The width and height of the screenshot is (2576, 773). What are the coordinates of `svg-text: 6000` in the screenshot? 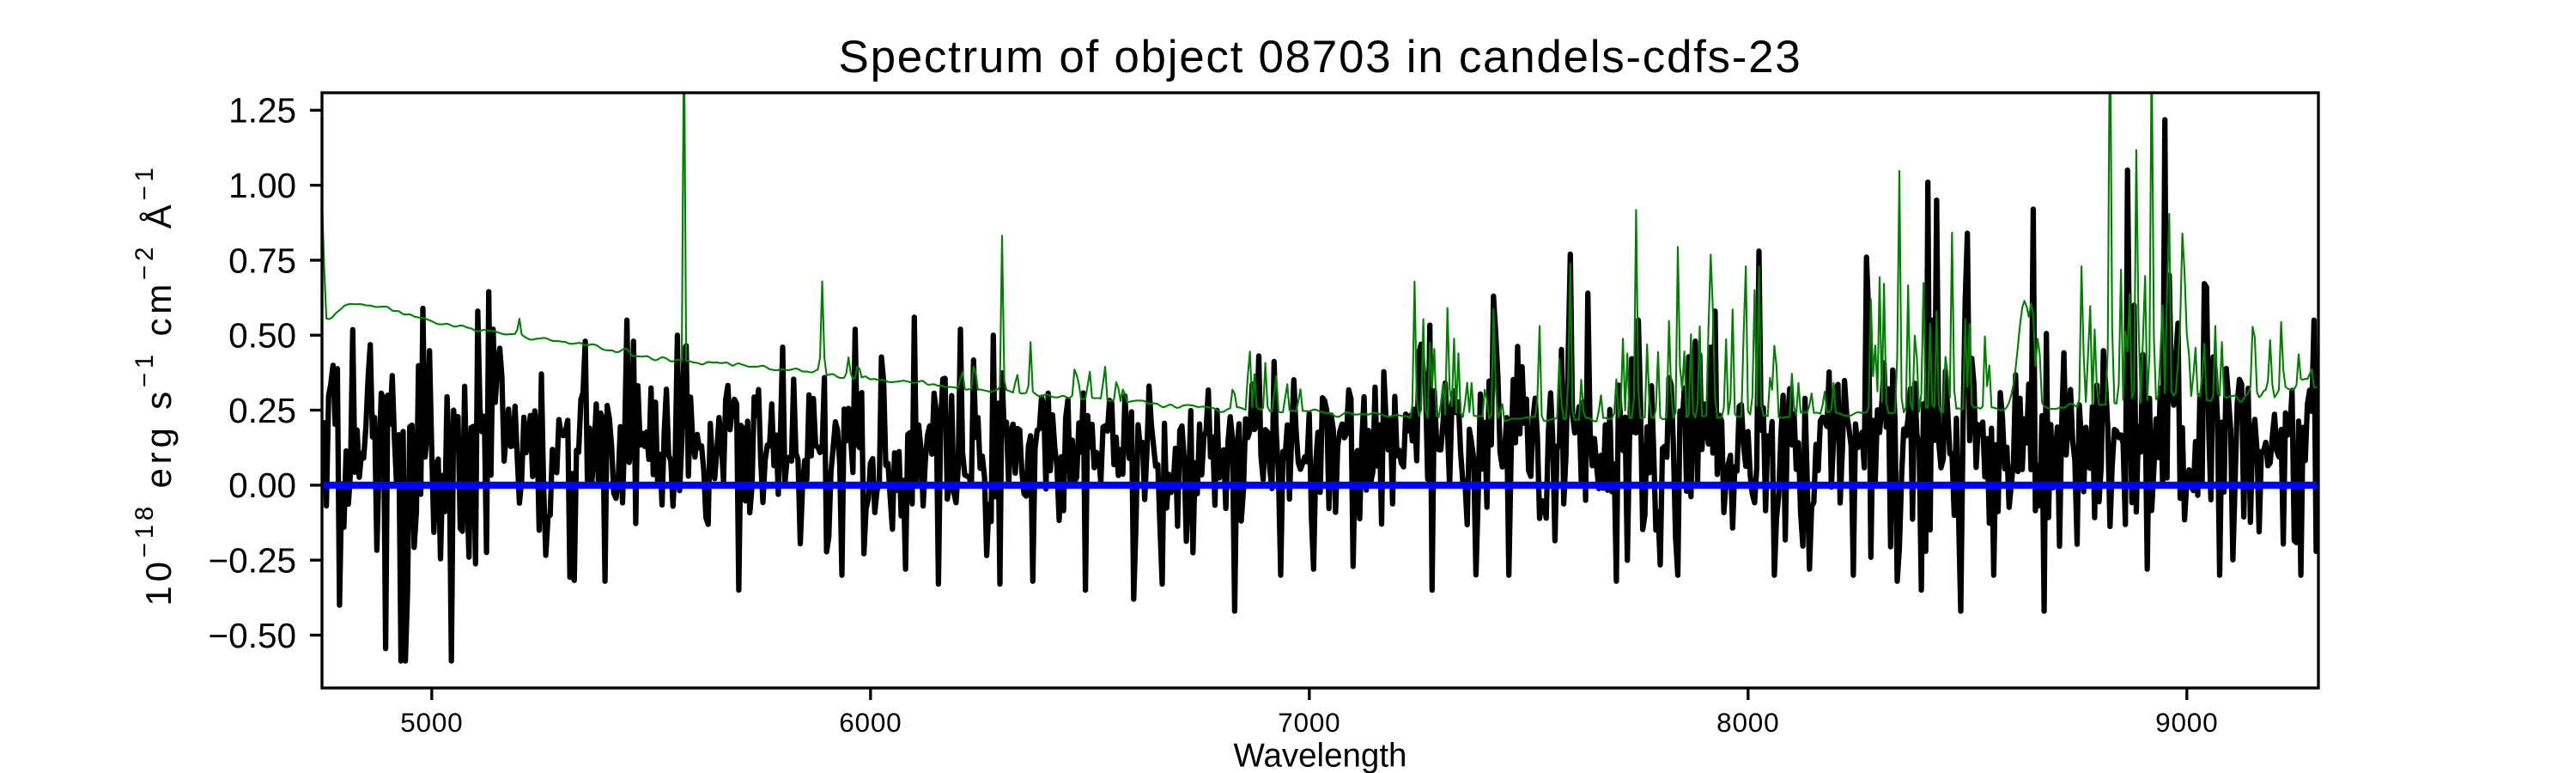 It's located at (870, 722).